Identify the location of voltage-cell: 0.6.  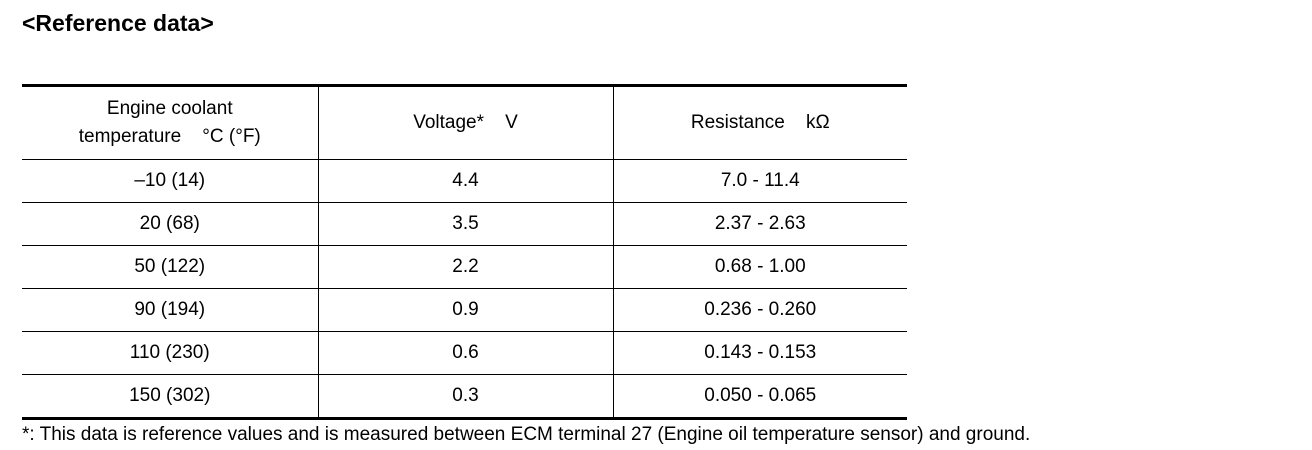
(465, 353).